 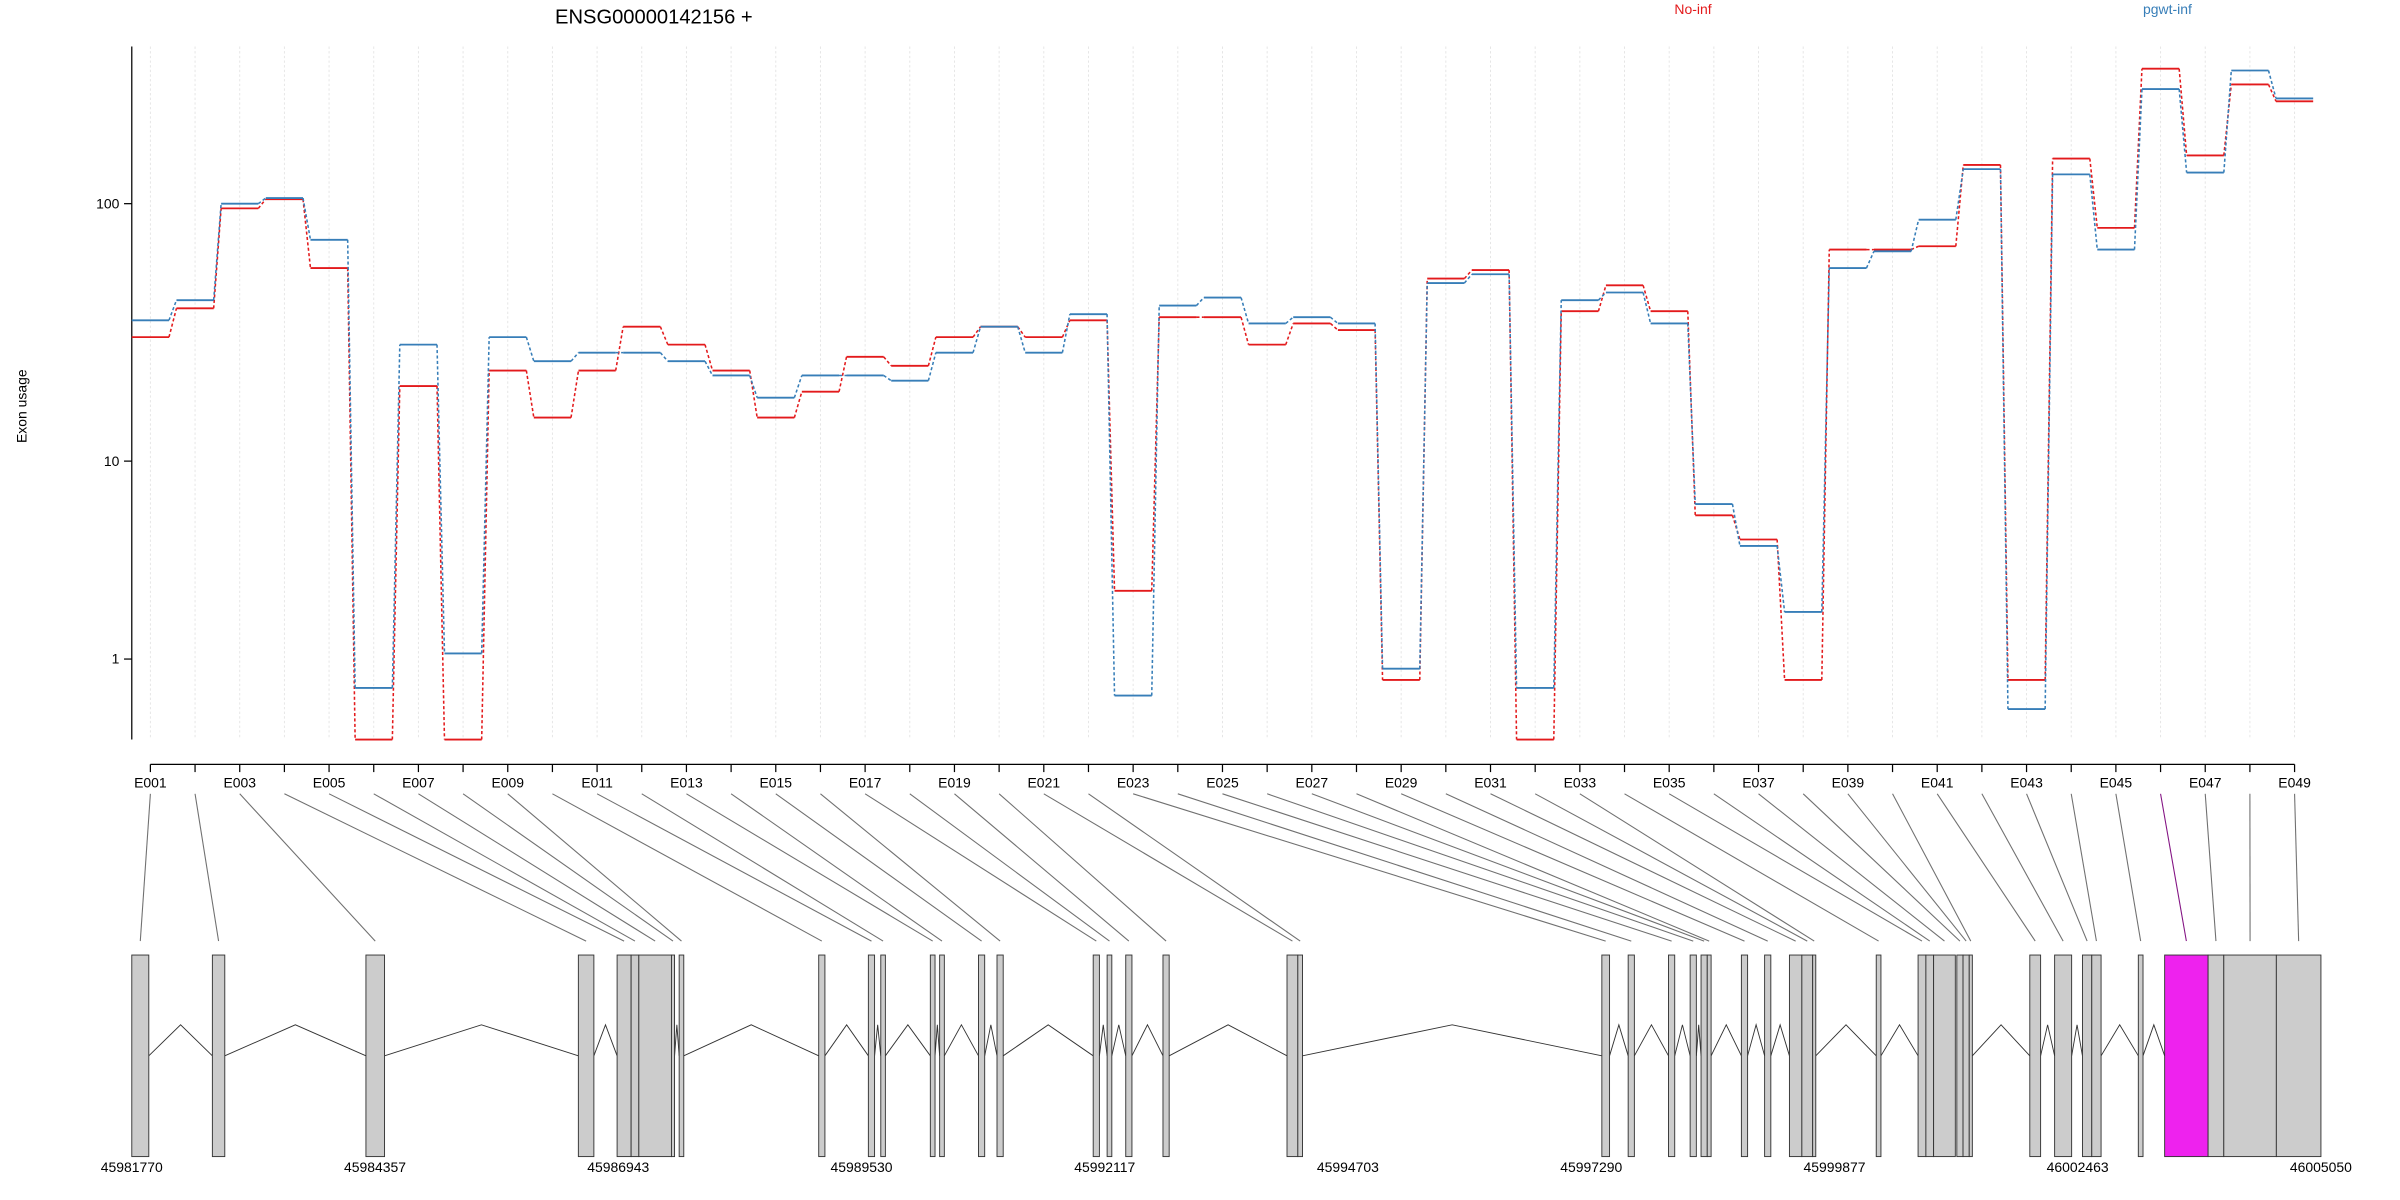 I want to click on legend-label: No-inf, so click(x=1692, y=9).